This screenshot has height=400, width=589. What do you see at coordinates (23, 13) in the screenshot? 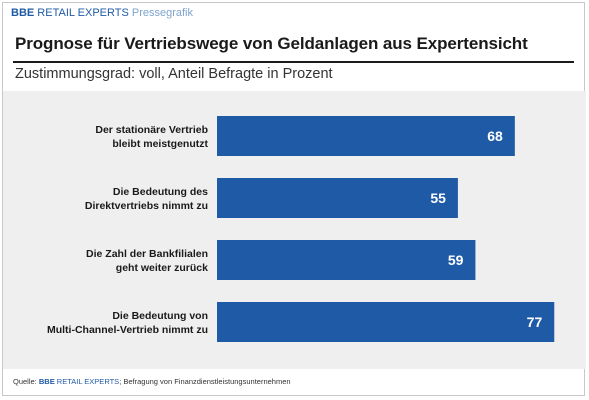
I see `brand-bbe: BBE` at bounding box center [23, 13].